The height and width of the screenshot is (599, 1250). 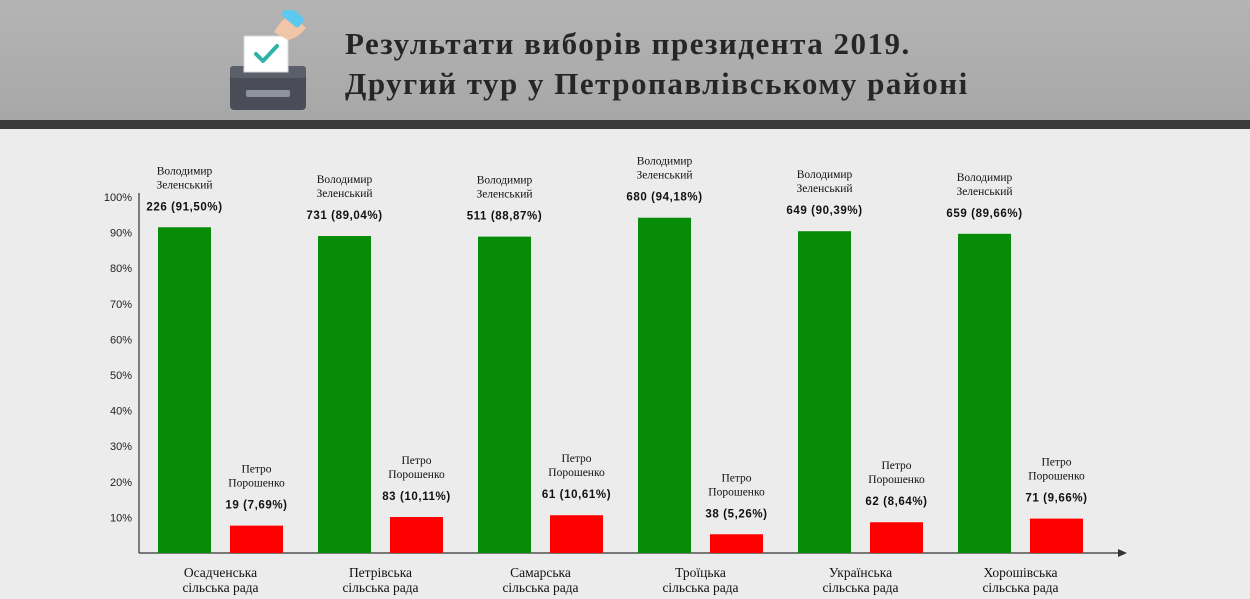 I want to click on title-line-1: Результати виборів президента 2019., so click(x=628, y=43).